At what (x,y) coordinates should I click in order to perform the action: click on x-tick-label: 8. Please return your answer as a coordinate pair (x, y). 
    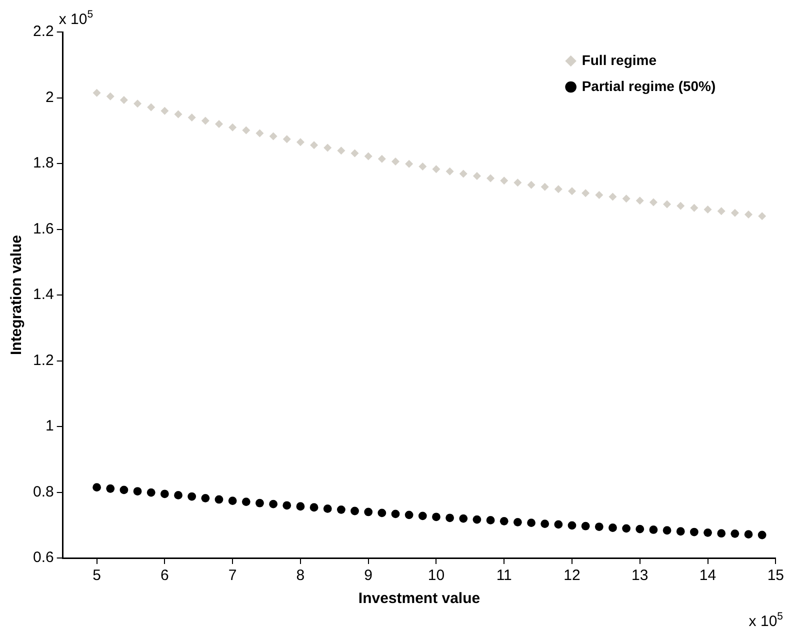
    Looking at the image, I should click on (300, 575).